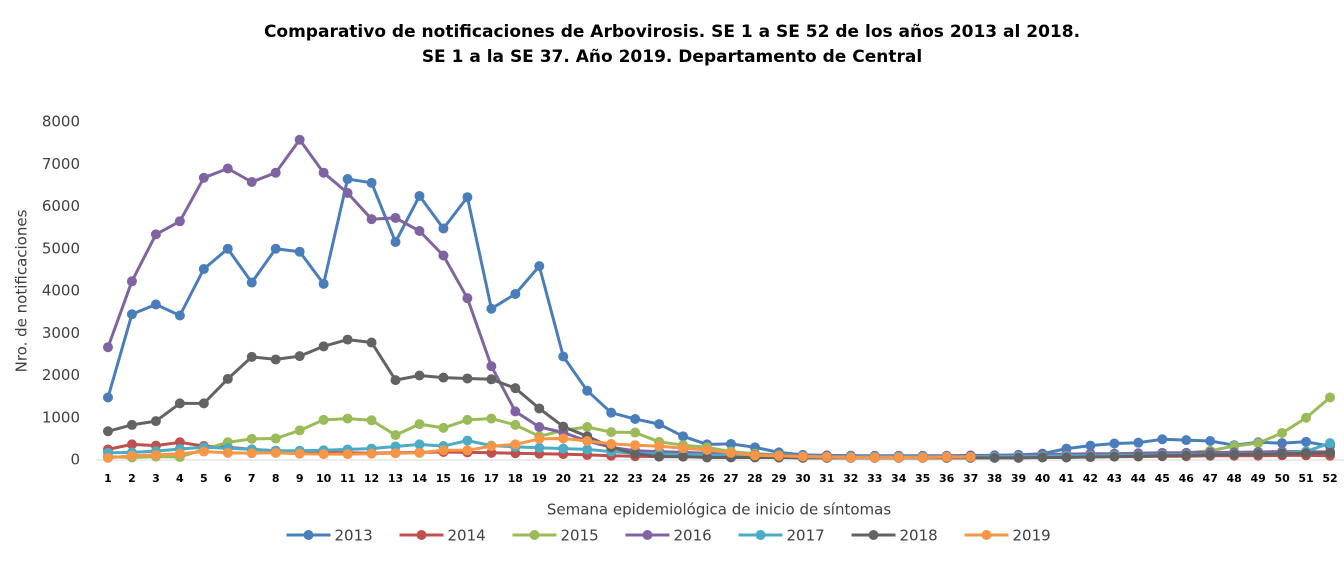 Image resolution: width=1344 pixels, height=574 pixels. What do you see at coordinates (300, 478) in the screenshot?
I see `x-tick-label: 9` at bounding box center [300, 478].